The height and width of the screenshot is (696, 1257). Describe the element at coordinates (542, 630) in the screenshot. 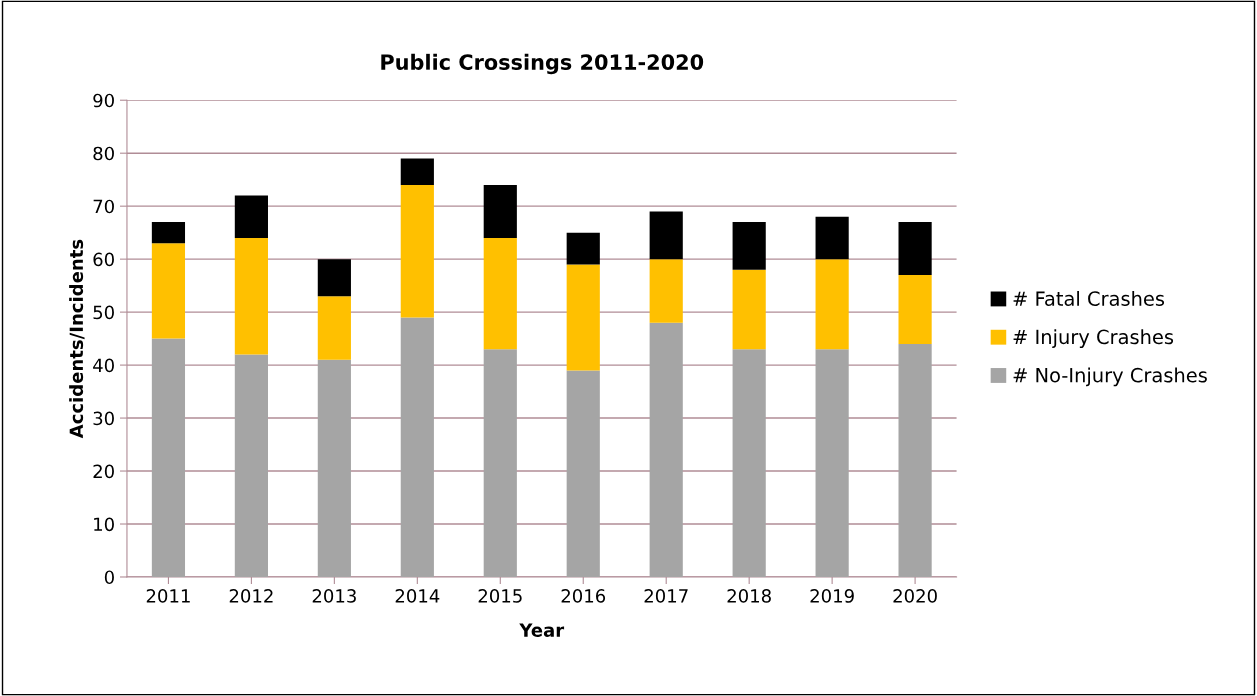

I see `x-axis-title: Year` at that location.